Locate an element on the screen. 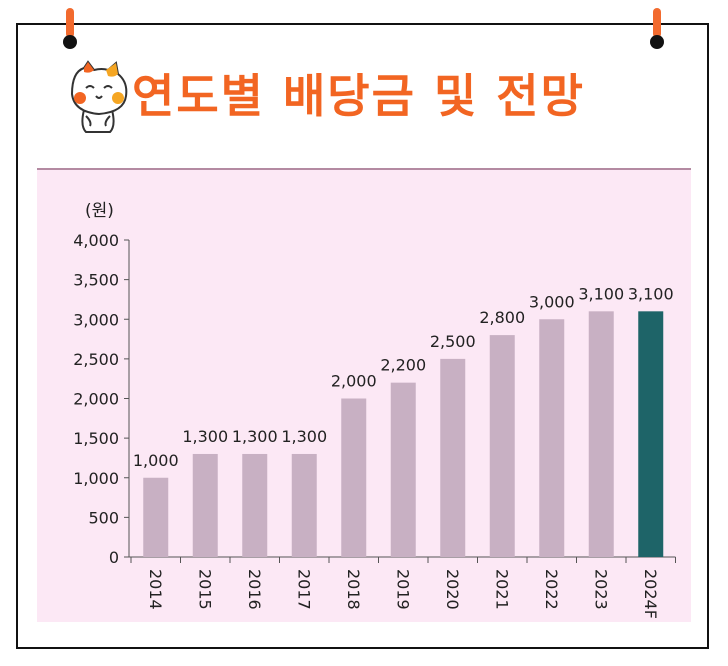 This screenshot has width=728, height=666. y-axis-label: (원) is located at coordinates (99, 211).